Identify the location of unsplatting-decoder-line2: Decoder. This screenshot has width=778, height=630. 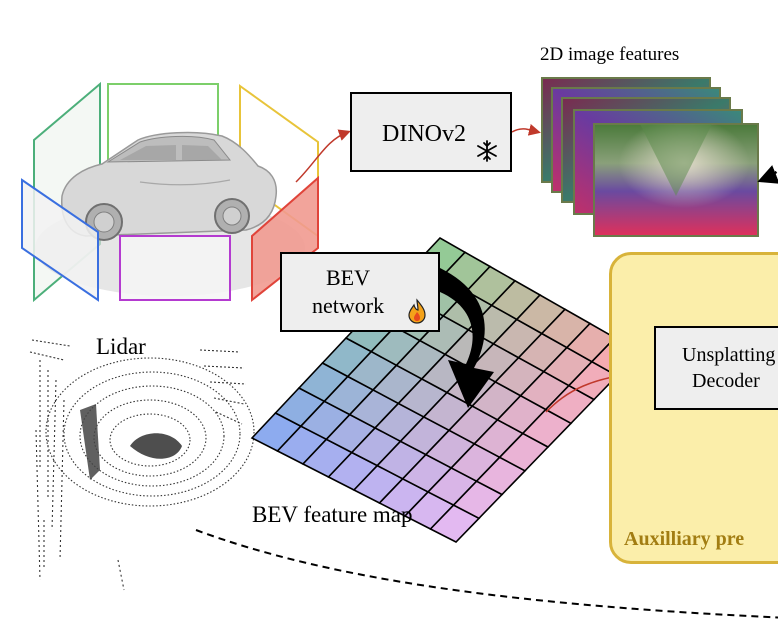
(726, 381).